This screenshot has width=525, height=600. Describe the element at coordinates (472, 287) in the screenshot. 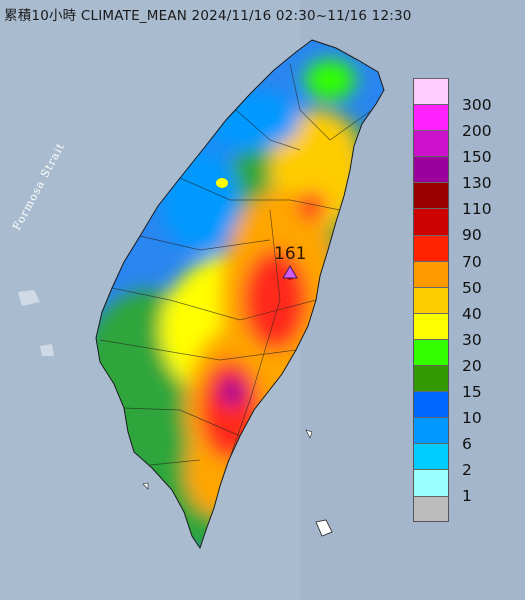

I see `legend-label: 50` at that location.